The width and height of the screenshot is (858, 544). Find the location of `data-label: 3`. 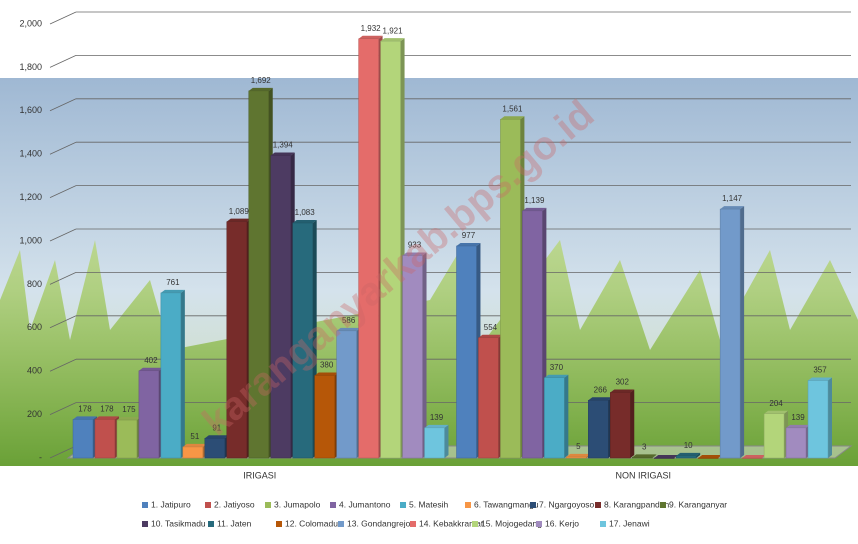

data-label: 3 is located at coordinates (644, 446).